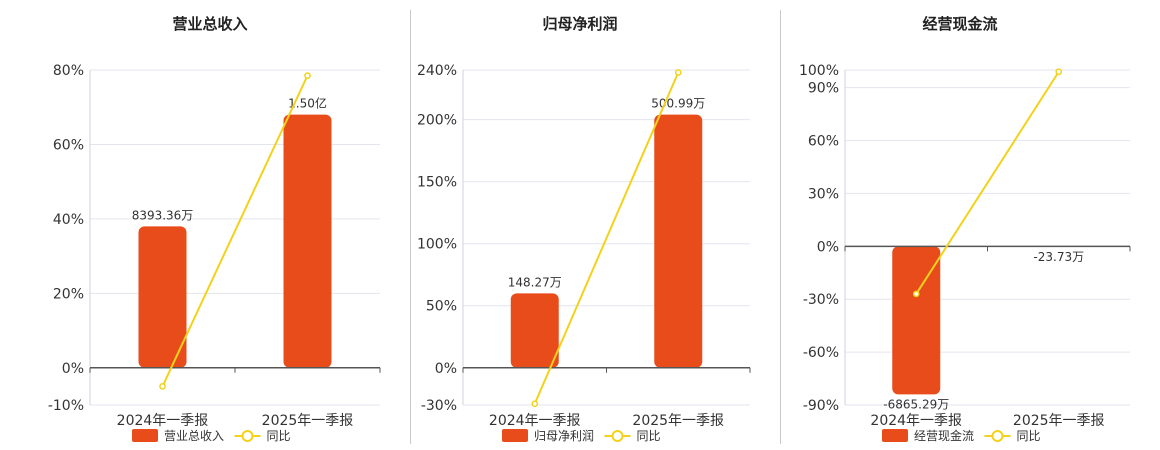  Describe the element at coordinates (437, 121) in the screenshot. I see `y-tick-label: 200%` at that location.